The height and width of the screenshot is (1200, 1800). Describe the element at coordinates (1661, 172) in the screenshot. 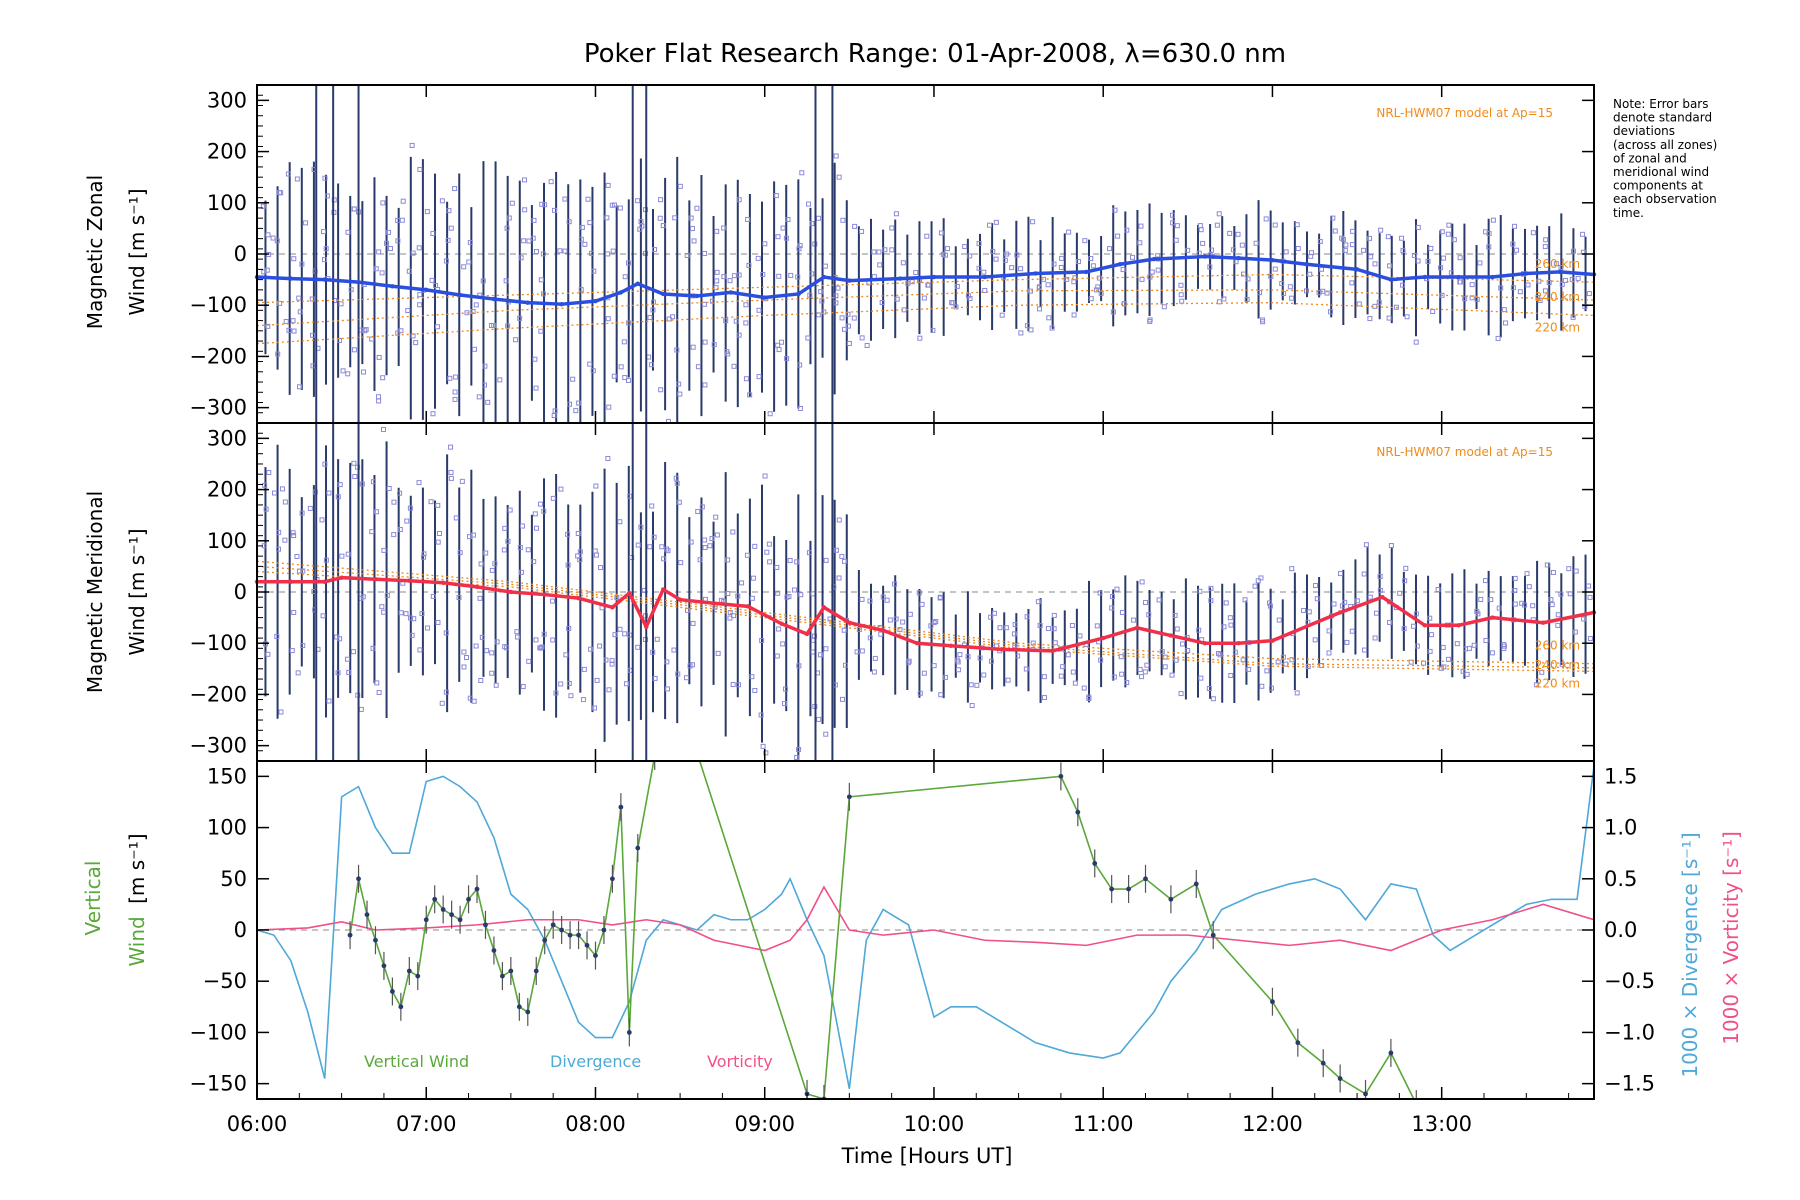

I see `note-line: meridional wind` at that location.